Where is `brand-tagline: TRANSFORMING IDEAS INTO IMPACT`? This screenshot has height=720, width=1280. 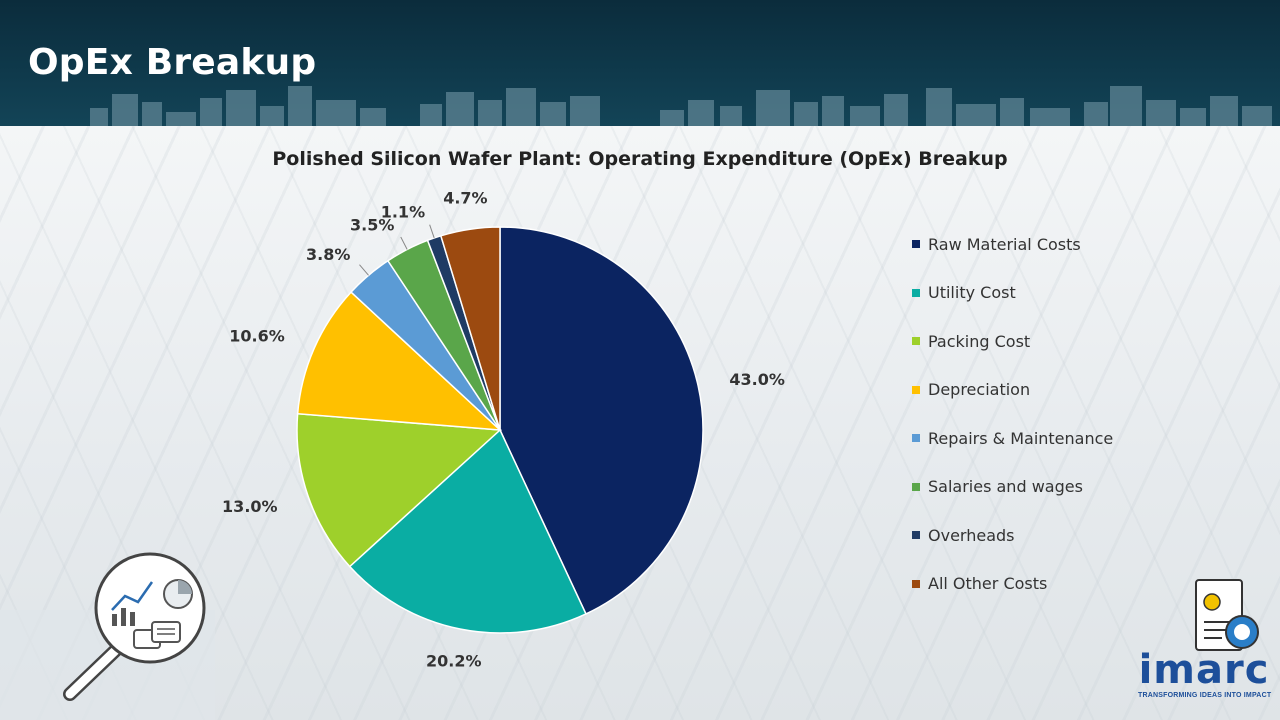
brand-tagline: TRANSFORMING IDEAS INTO IMPACT is located at coordinates (1205, 695).